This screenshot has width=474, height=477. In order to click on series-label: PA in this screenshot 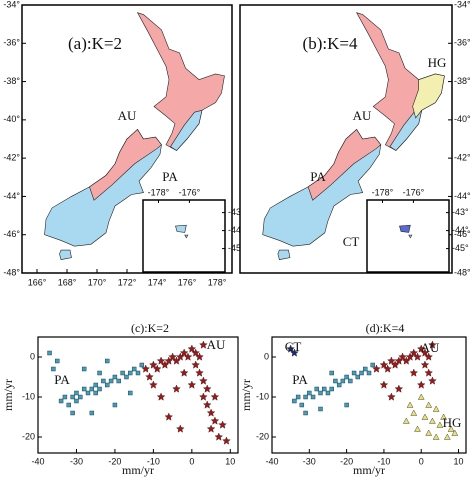, I will do `click(300, 379)`.